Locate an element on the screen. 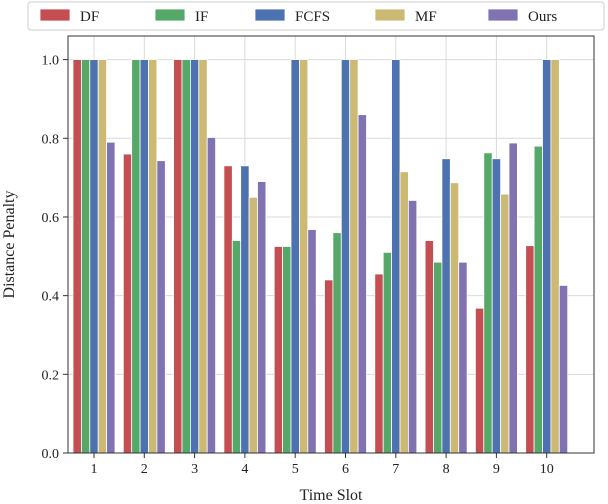  x-tick-label: 4 is located at coordinates (244, 469).